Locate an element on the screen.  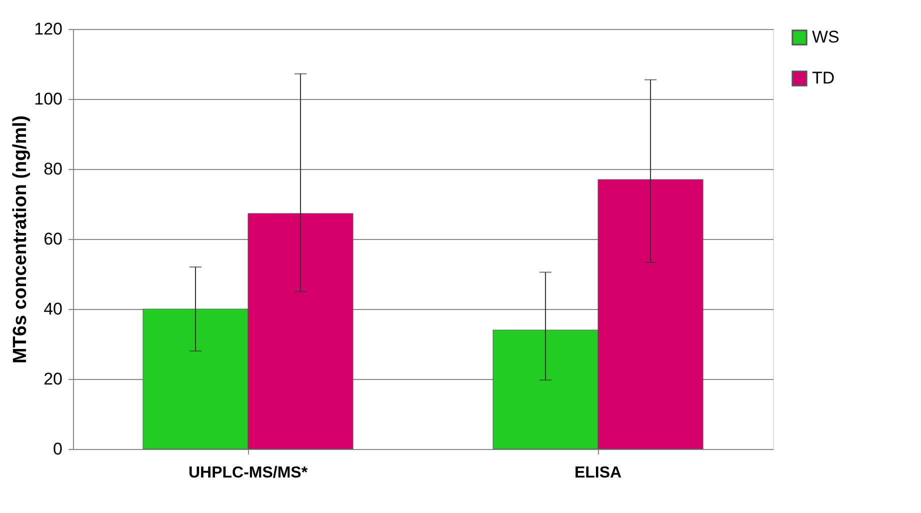
y-tick-label: 120 is located at coordinates (48, 29).